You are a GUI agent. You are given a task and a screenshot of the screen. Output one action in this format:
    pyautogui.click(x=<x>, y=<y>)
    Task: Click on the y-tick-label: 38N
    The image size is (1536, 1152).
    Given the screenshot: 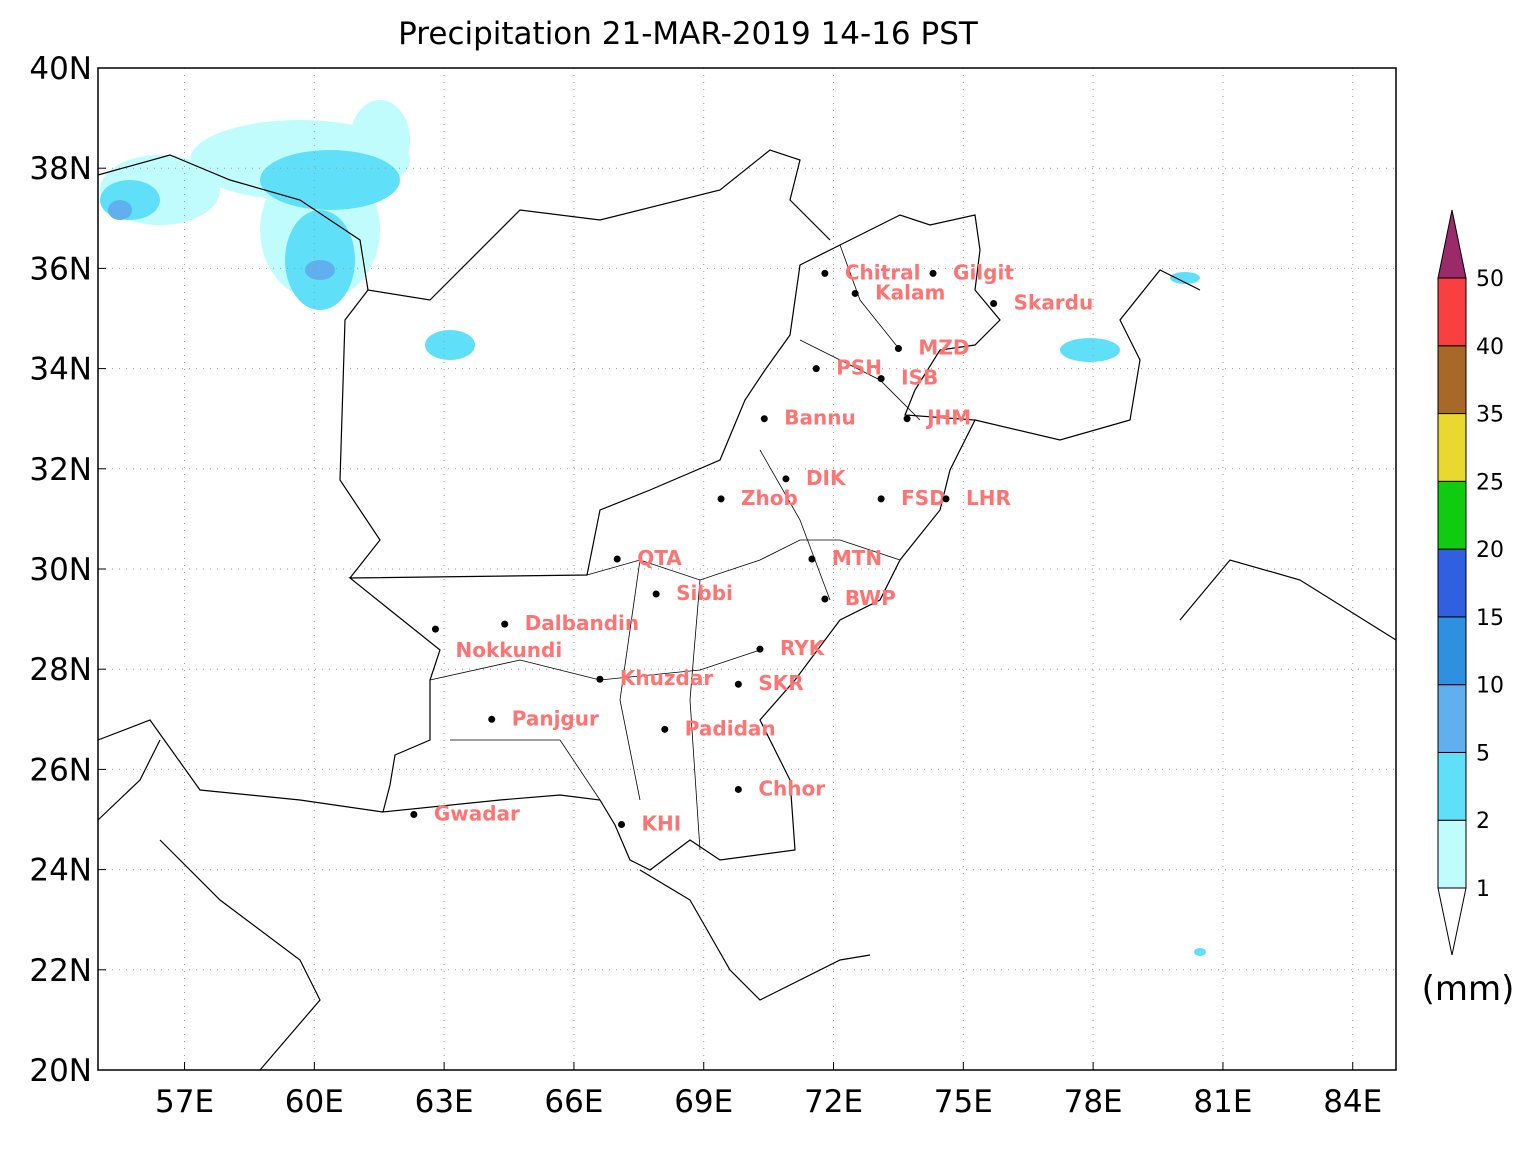 What is the action you would take?
    pyautogui.click(x=60, y=169)
    